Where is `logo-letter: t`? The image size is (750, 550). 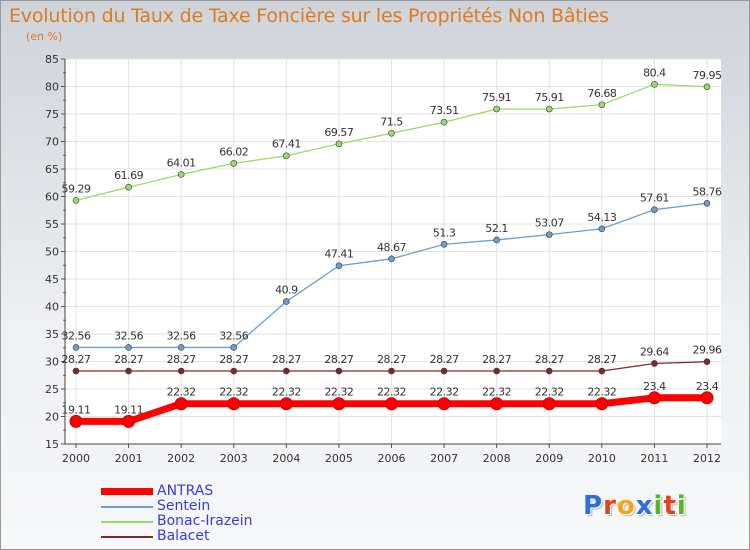
logo-letter: t is located at coordinates (670, 506).